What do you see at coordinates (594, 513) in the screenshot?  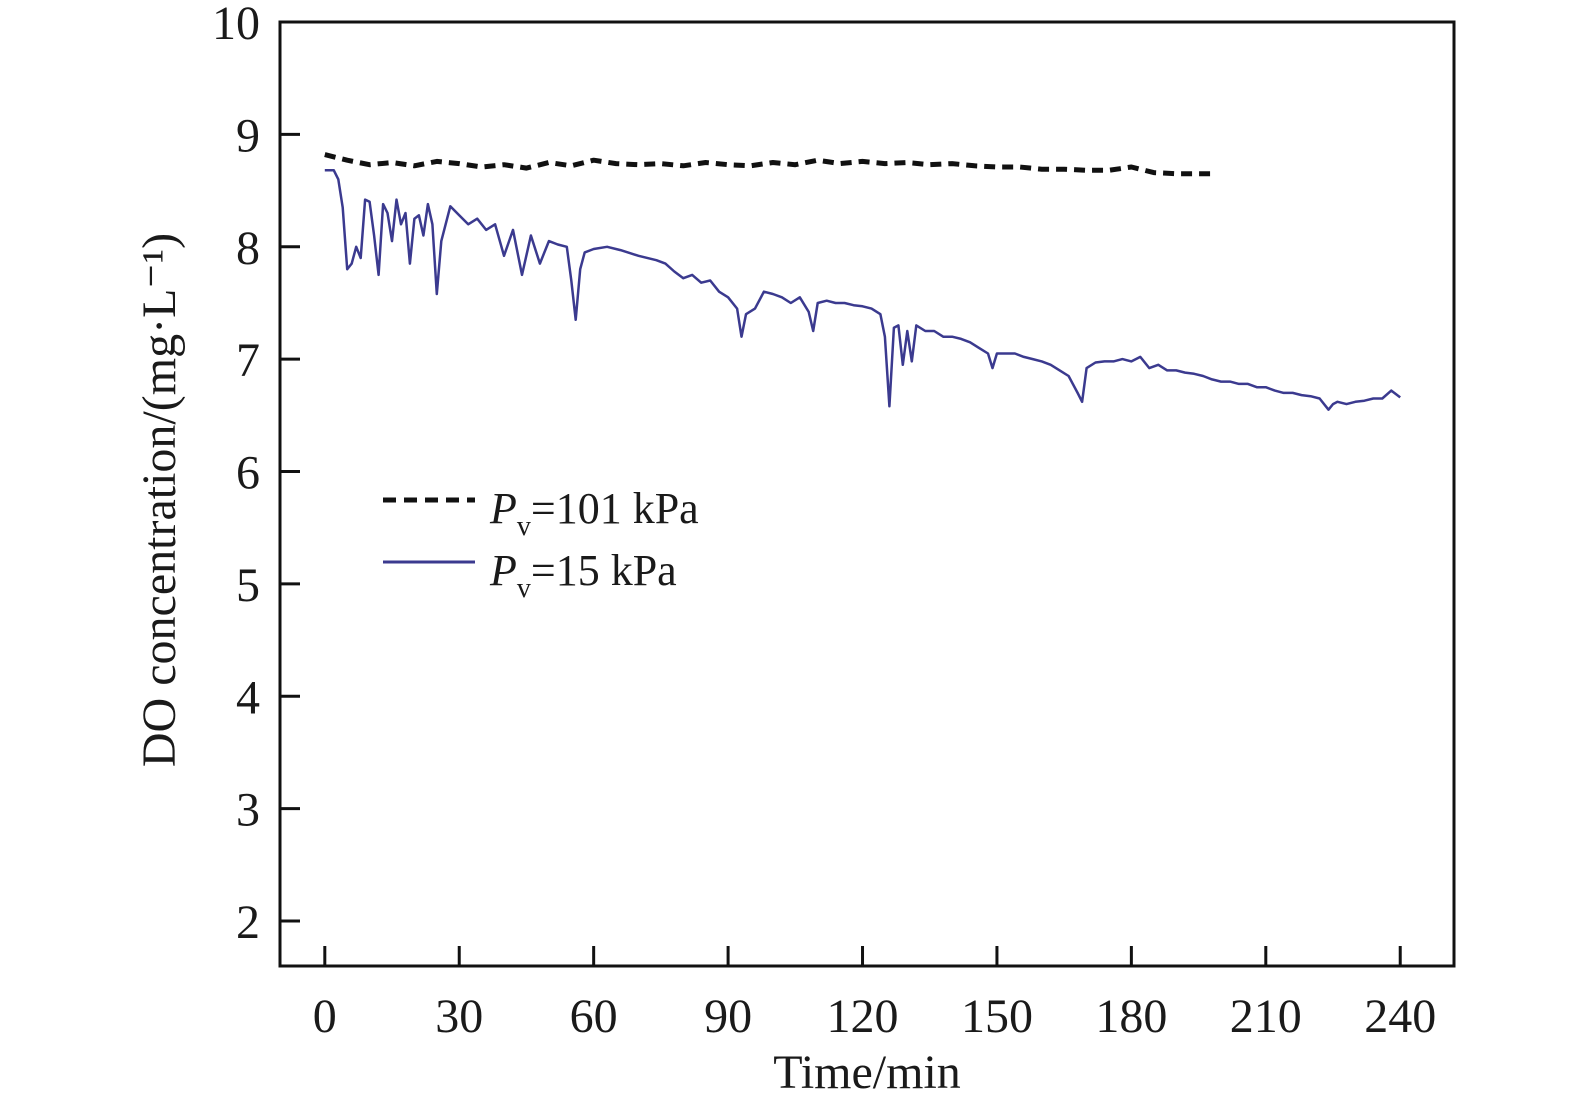 I see `legend-label-pv-101: Pv=101 kPa` at bounding box center [594, 513].